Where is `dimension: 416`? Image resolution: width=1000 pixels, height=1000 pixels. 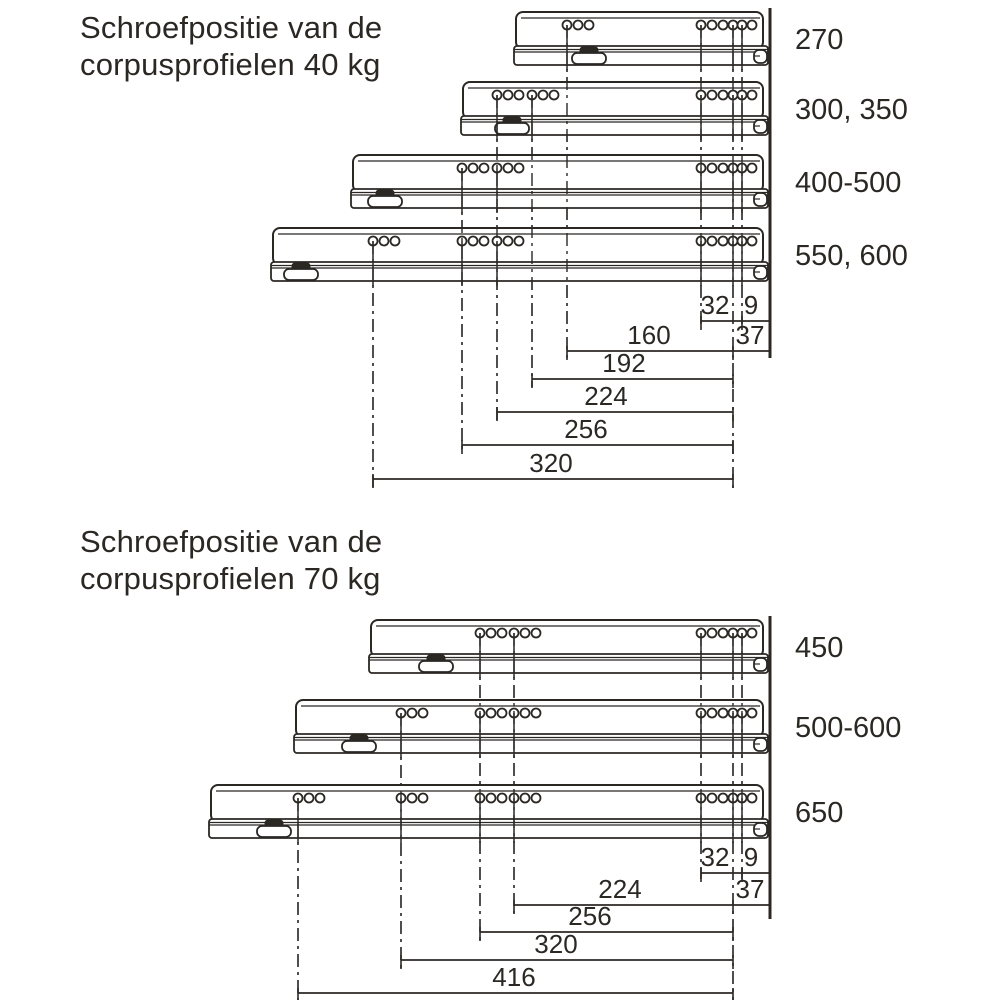
dimension: 416 is located at coordinates (515, 981).